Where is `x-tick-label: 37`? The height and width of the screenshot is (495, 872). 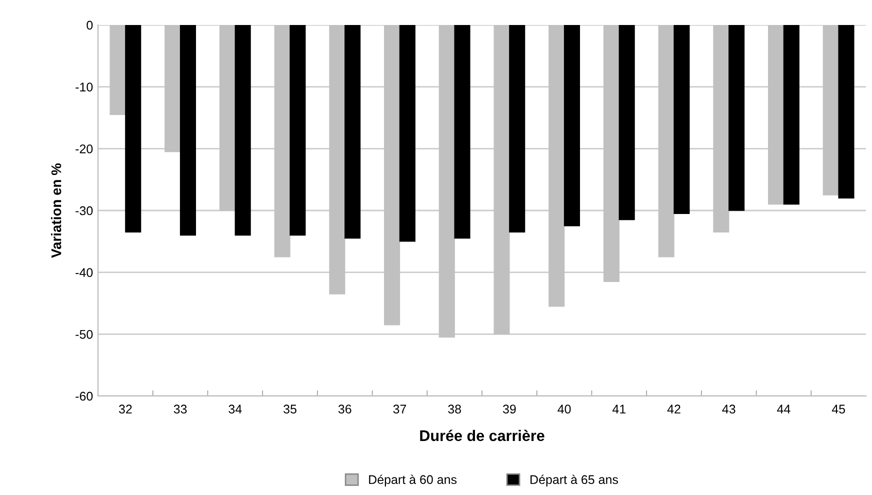
x-tick-label: 37 is located at coordinates (399, 409).